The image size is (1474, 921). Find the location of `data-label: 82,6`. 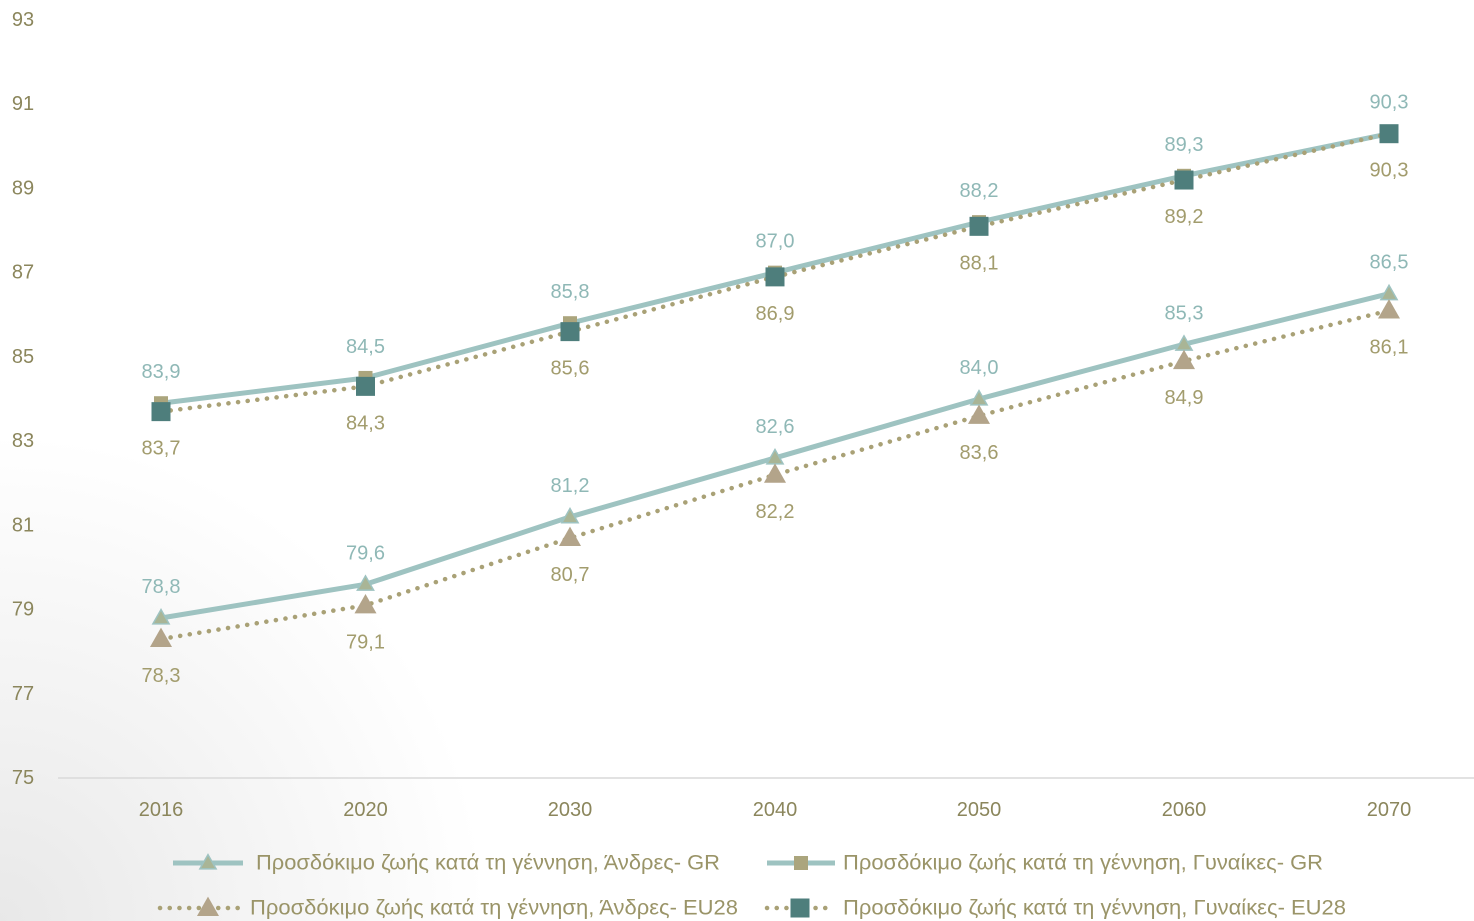

data-label: 82,6 is located at coordinates (775, 427).